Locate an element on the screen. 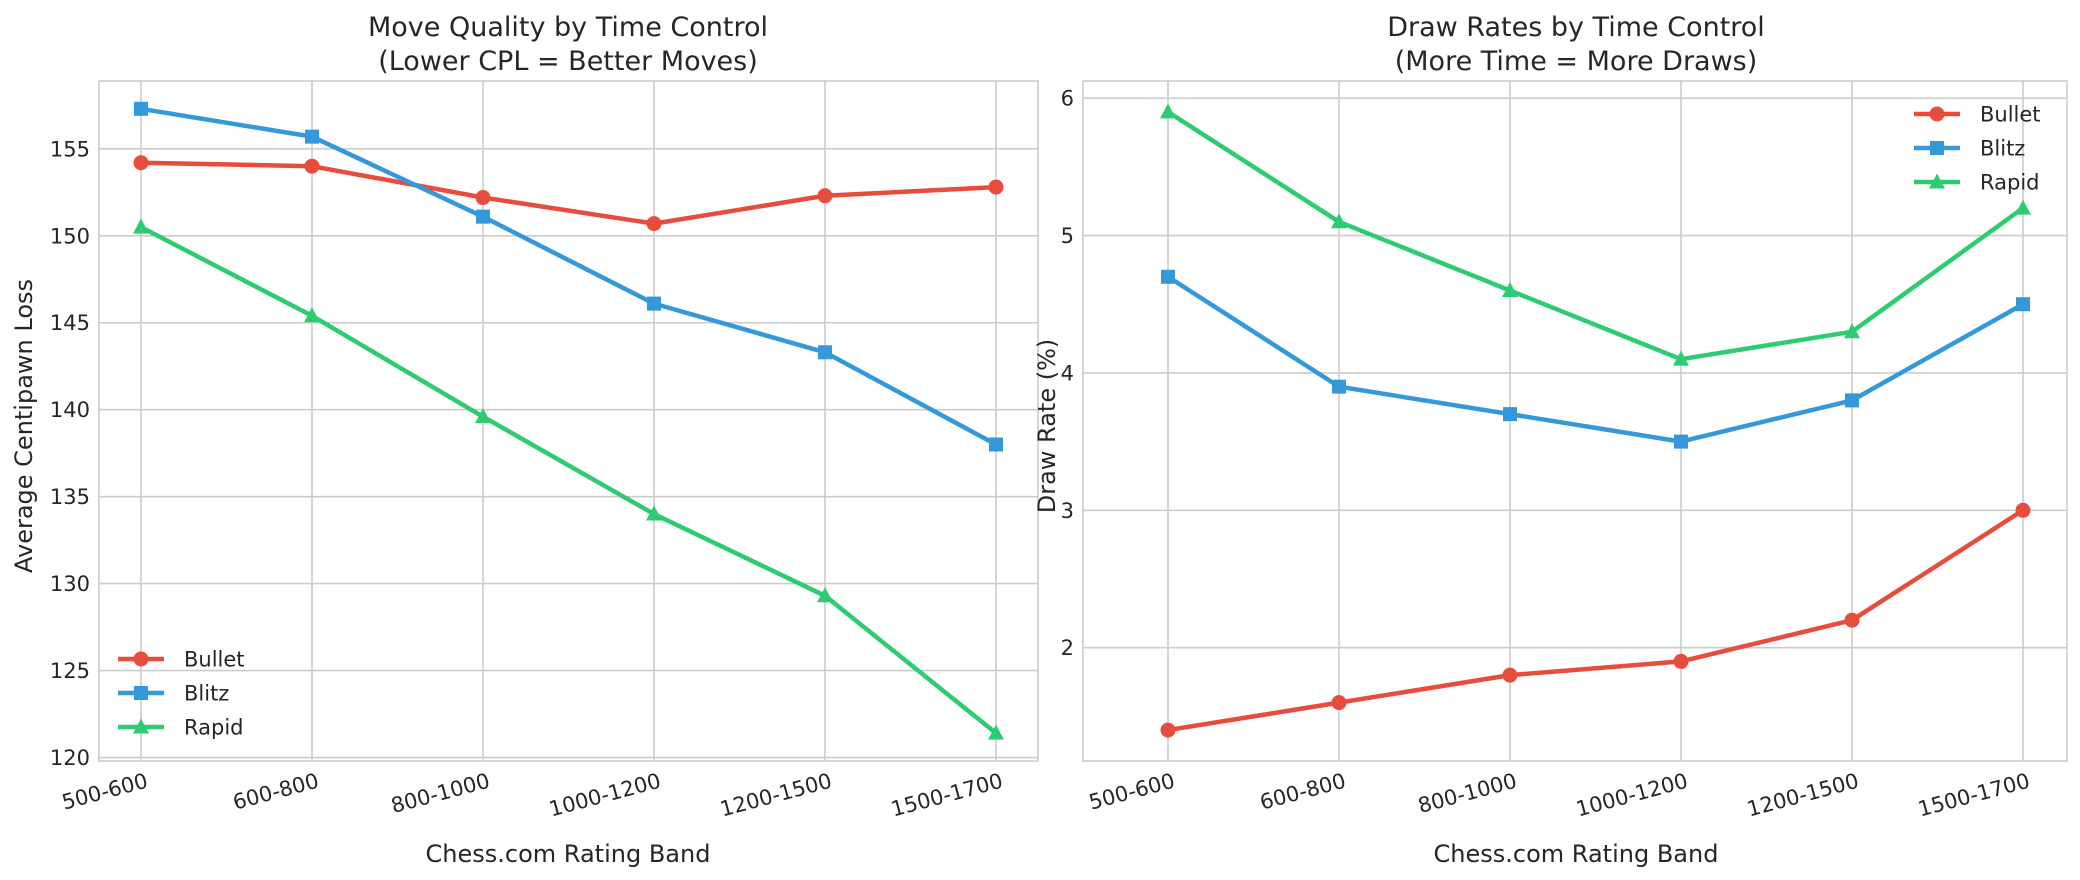 The width and height of the screenshot is (2080, 880). series-rapid is located at coordinates (1595, 234).